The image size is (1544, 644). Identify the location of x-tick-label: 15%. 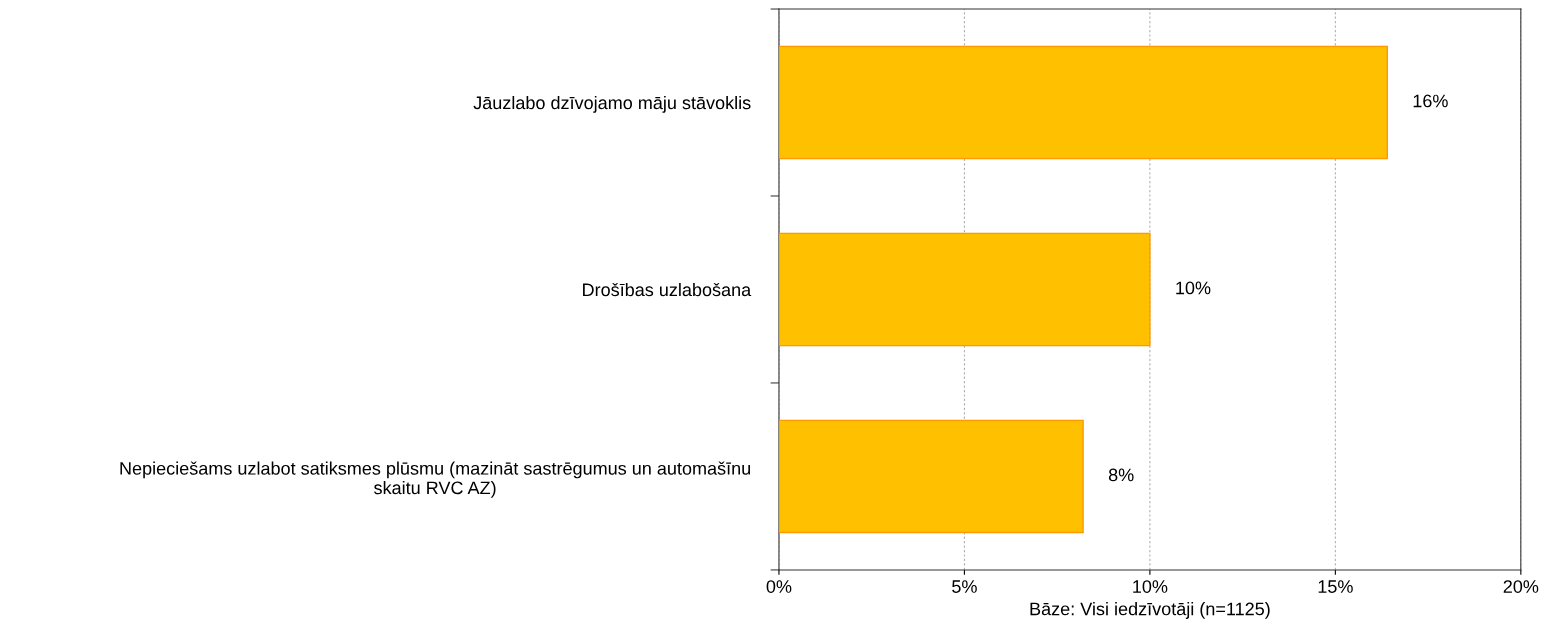
(1335, 586).